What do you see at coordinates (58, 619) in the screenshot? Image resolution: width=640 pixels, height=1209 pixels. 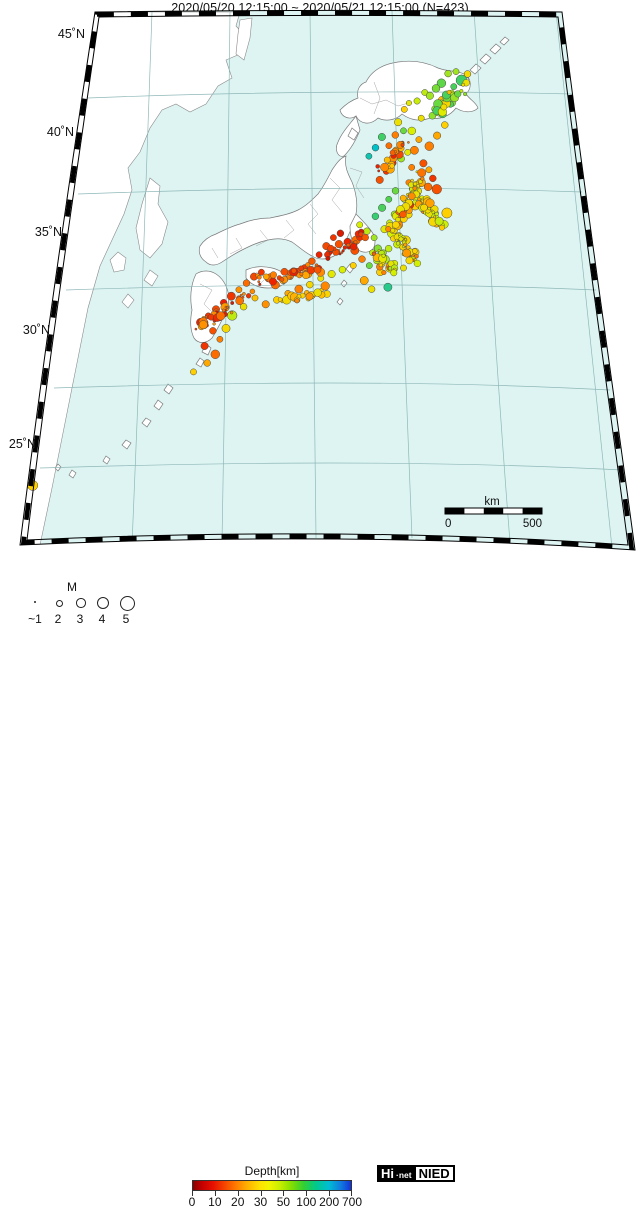 I see `magnitude-label: 2` at bounding box center [58, 619].